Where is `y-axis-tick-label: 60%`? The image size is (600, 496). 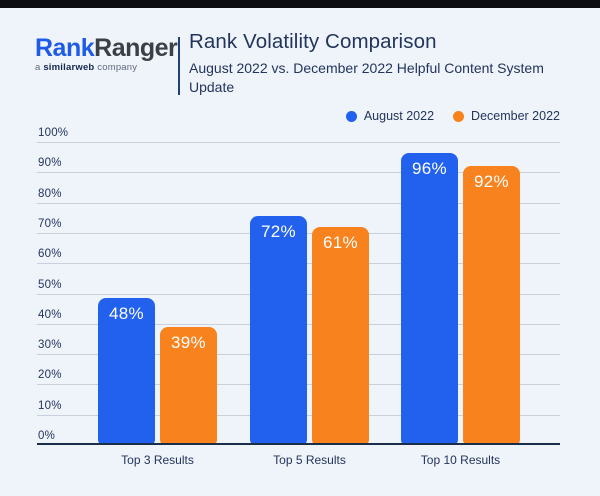 y-axis-tick-label: 60% is located at coordinates (50, 254).